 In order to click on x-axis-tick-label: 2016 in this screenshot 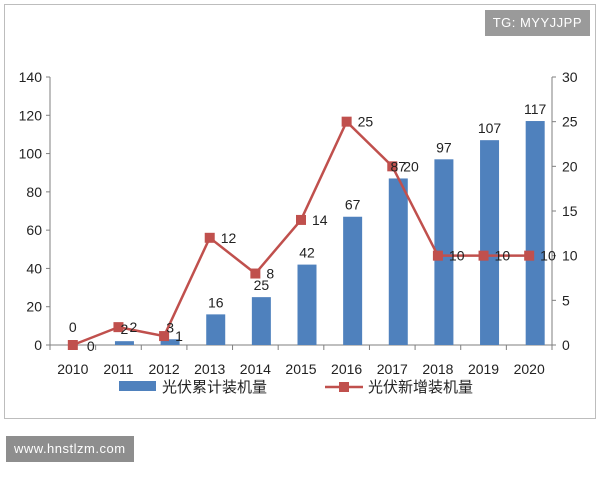, I will do `click(346, 369)`.